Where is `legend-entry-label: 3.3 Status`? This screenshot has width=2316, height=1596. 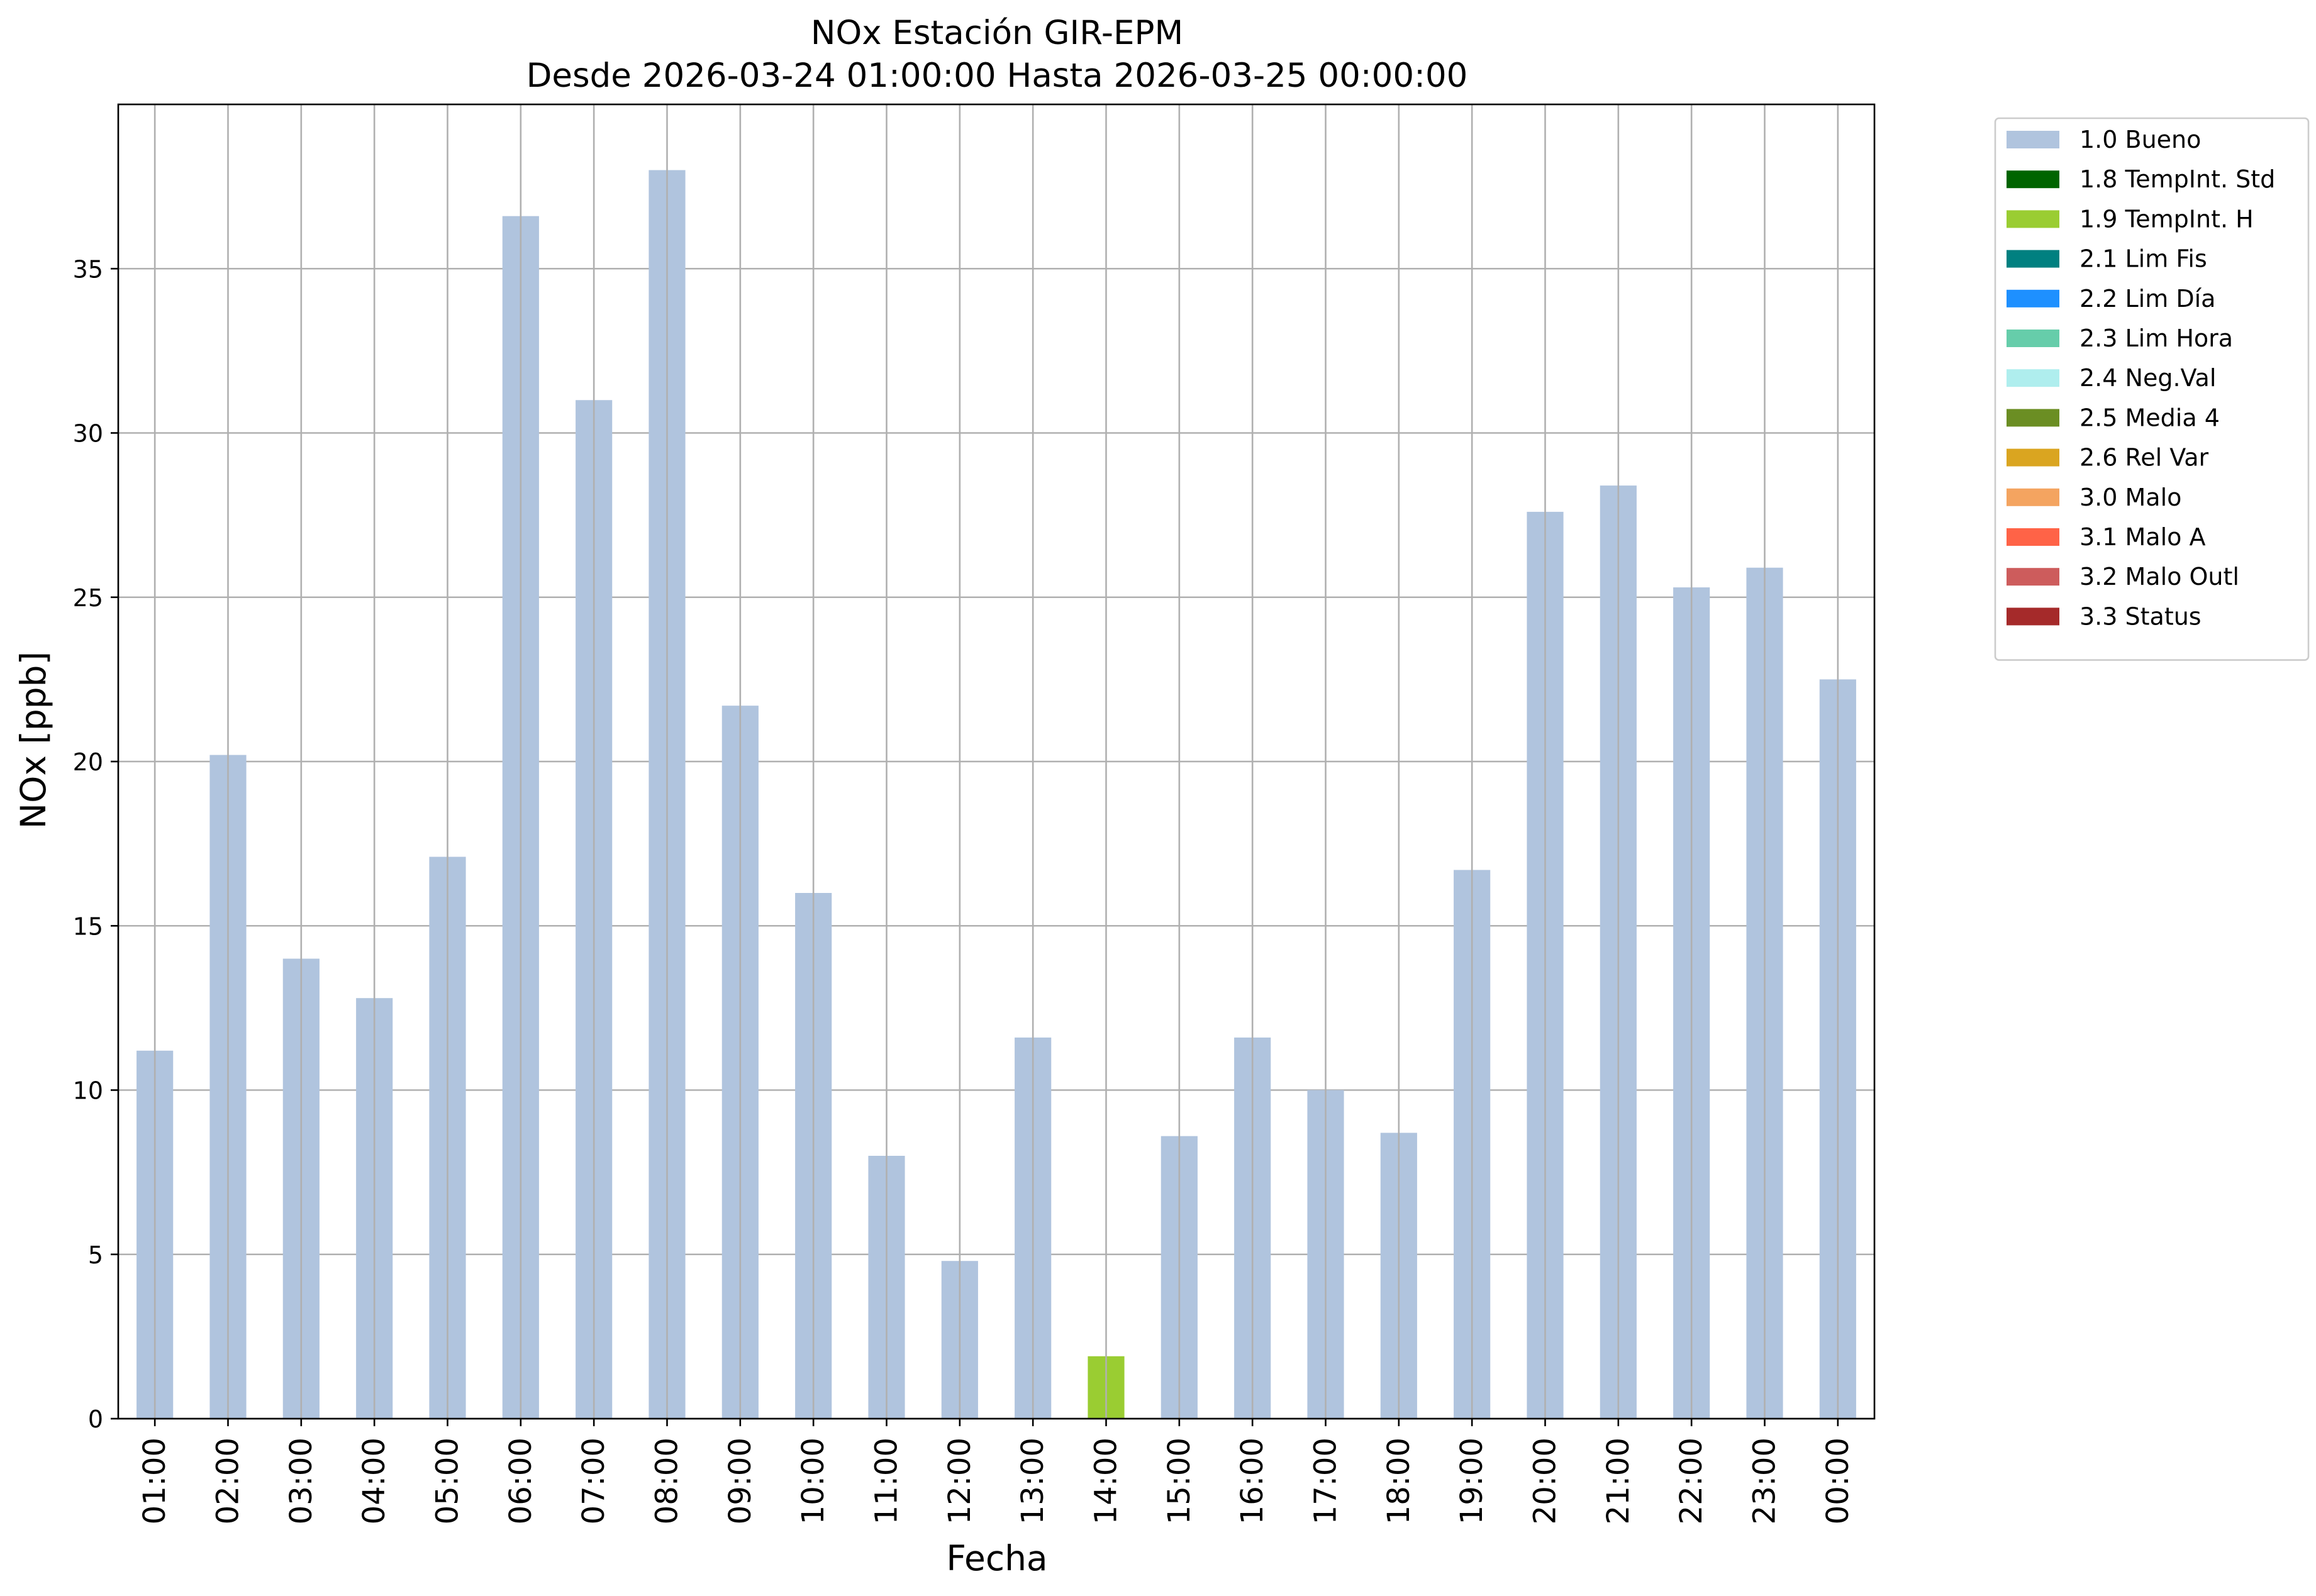
legend-entry-label: 3.3 Status is located at coordinates (2140, 616).